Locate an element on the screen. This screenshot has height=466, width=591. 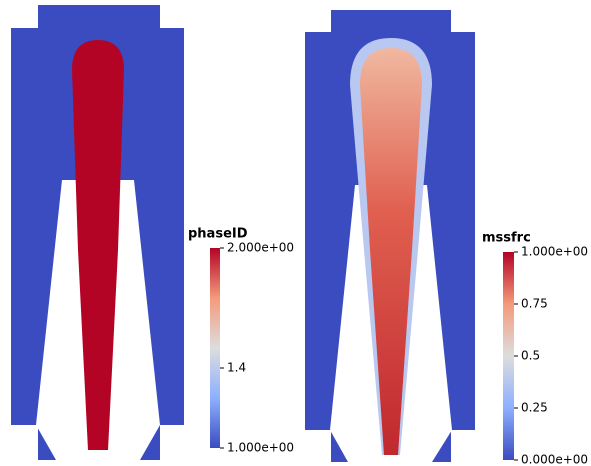
tick-label: 0.000e+00 is located at coordinates (554, 459).